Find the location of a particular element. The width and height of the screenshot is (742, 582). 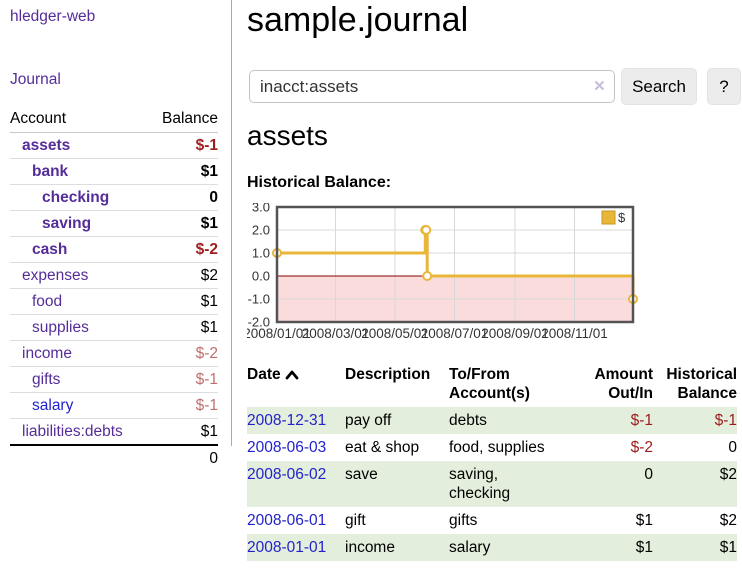

page-title: sample.journal is located at coordinates (358, 20).